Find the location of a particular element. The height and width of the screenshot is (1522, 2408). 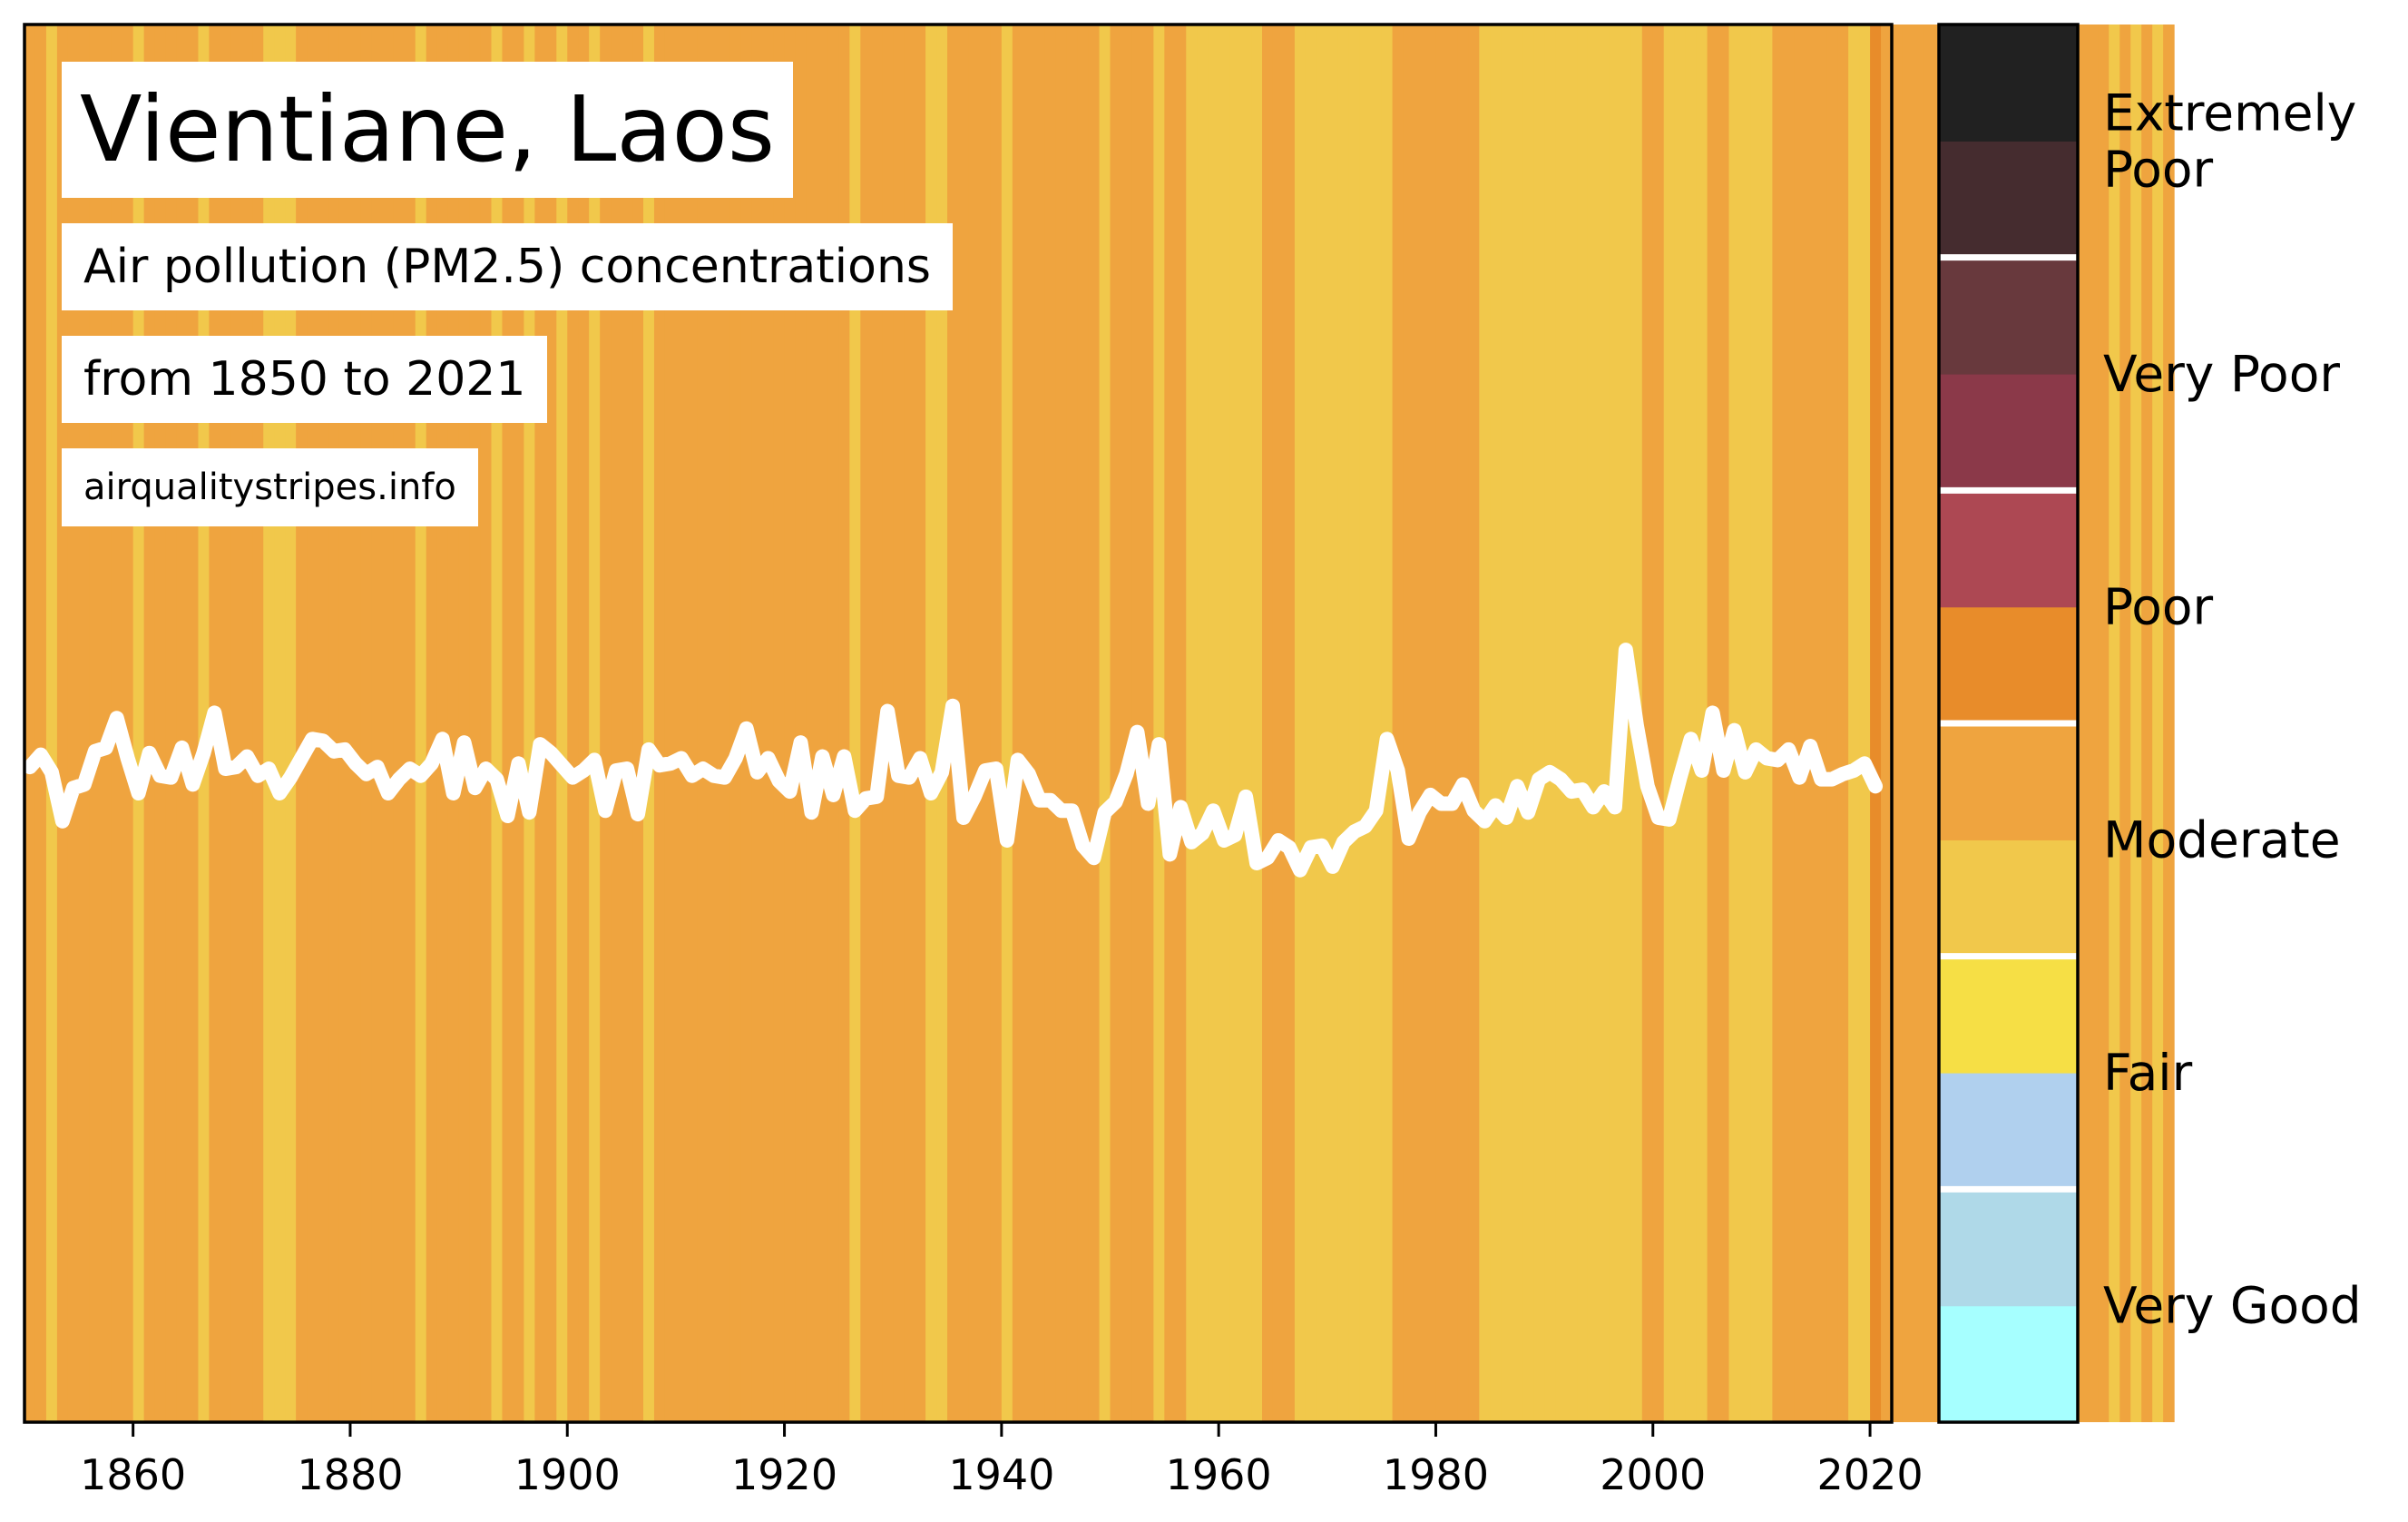

x-tick-label: 1960 is located at coordinates (1219, 1474).